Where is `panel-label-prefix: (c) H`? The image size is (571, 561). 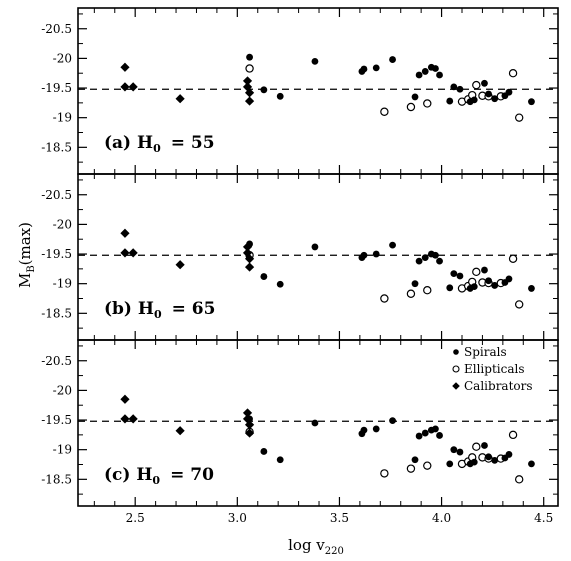 panel-label-prefix: (c) H is located at coordinates (128, 475).